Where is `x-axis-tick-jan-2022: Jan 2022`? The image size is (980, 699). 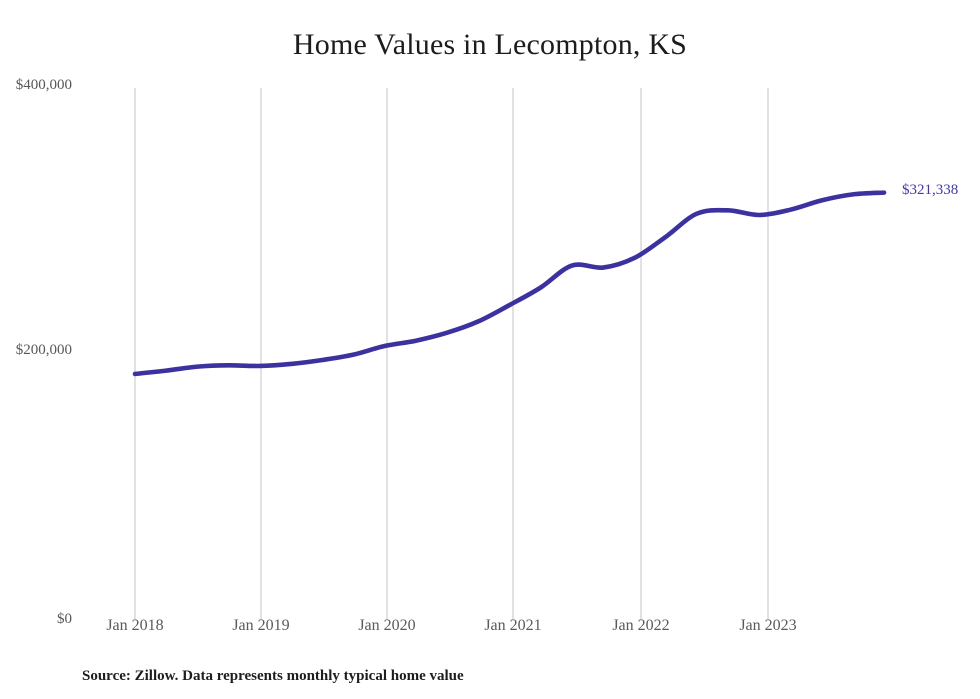 x-axis-tick-jan-2022: Jan 2022 is located at coordinates (641, 625).